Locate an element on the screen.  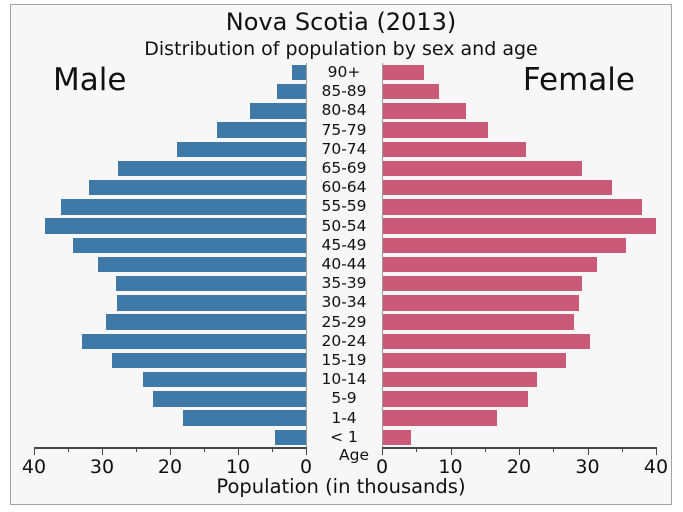
female-series-label: Female is located at coordinates (578, 80).